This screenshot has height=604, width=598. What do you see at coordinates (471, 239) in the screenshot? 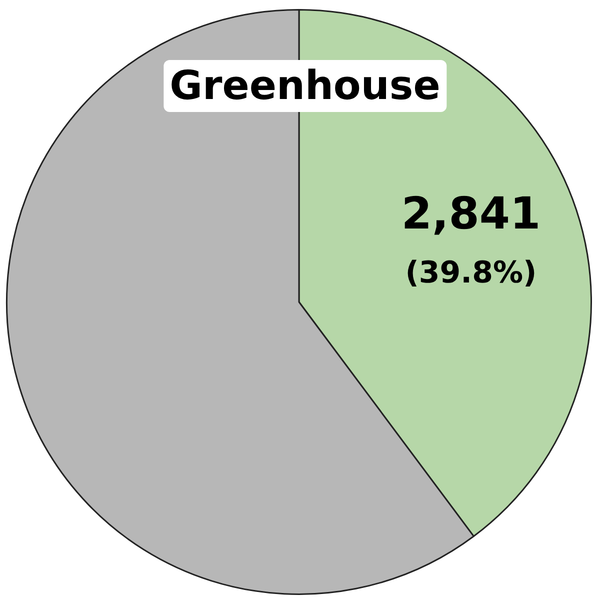
I see `data-label: 2,841 (39.8%)` at bounding box center [471, 239].